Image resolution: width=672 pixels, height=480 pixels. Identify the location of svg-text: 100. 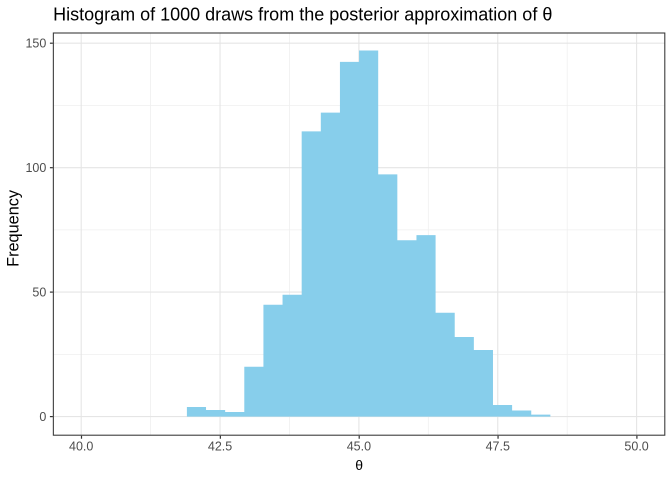
(35, 168).